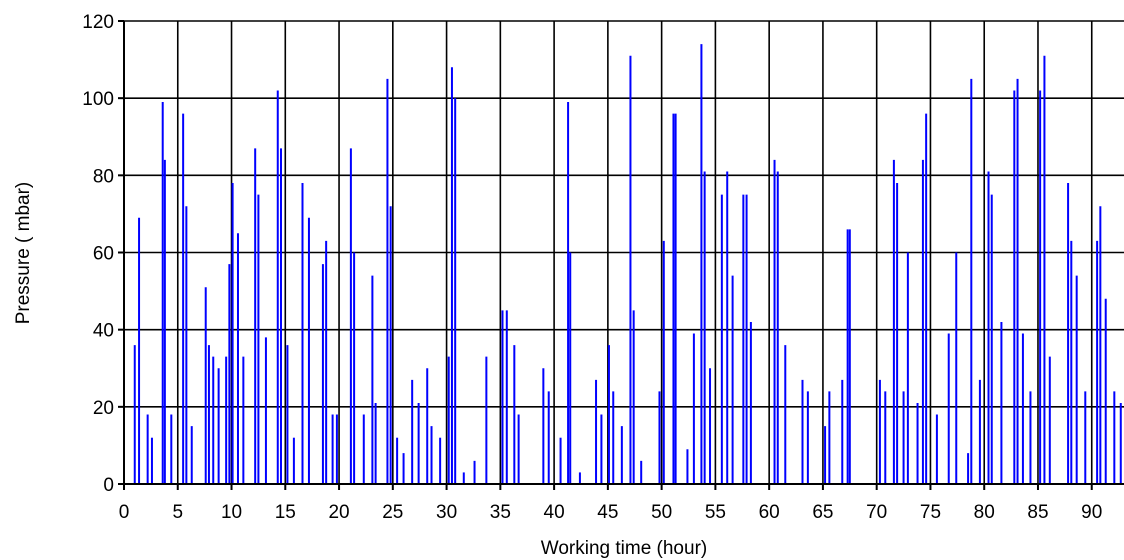 The image size is (1124, 560). What do you see at coordinates (103, 331) in the screenshot?
I see `y-tick-label: 40` at bounding box center [103, 331].